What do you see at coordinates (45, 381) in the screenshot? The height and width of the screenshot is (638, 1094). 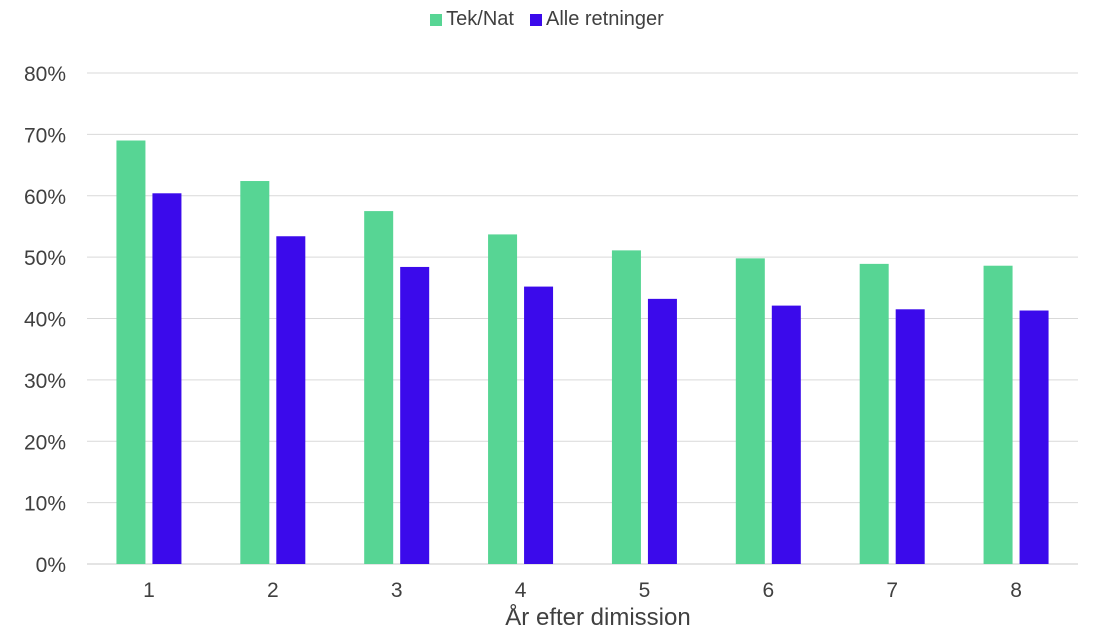 I see `y-tick-label: 30%` at bounding box center [45, 381].